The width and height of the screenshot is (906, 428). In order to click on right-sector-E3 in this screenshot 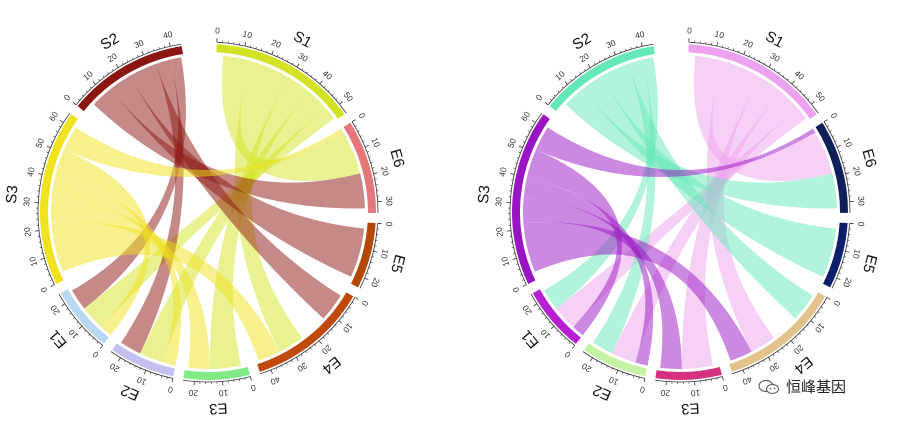, I will do `click(688, 373)`.